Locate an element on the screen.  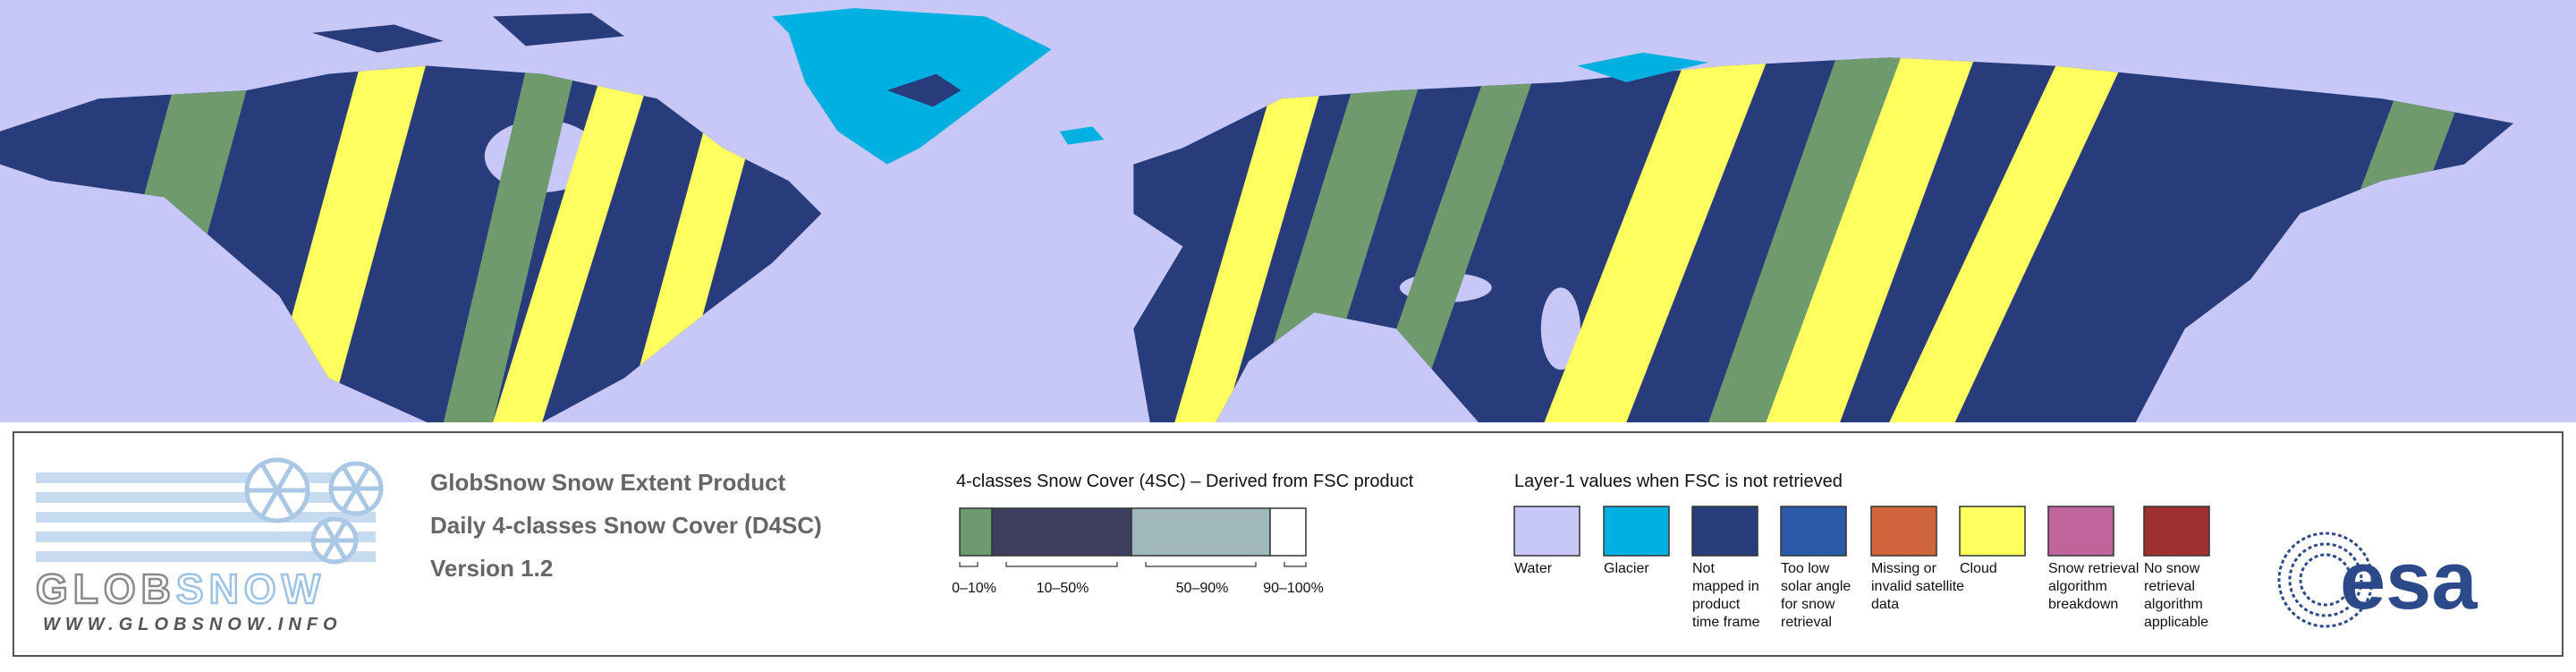
logo-wordmark: GLOBSNOW is located at coordinates (181, 589).